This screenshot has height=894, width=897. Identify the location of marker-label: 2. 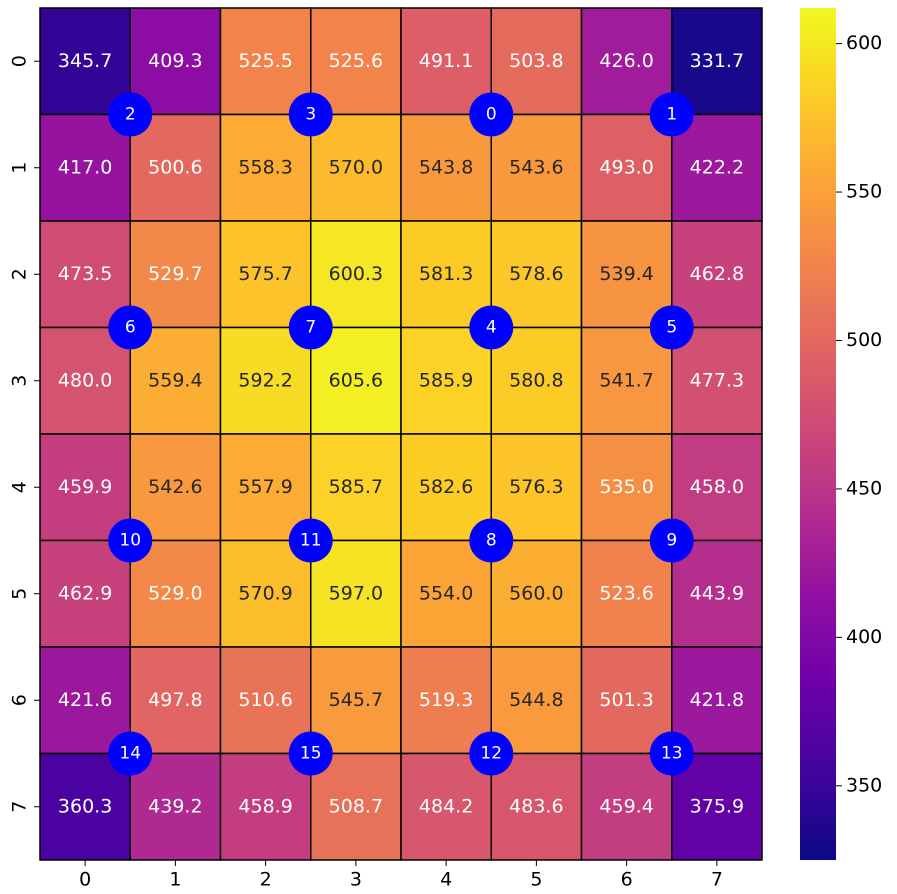
(130, 115).